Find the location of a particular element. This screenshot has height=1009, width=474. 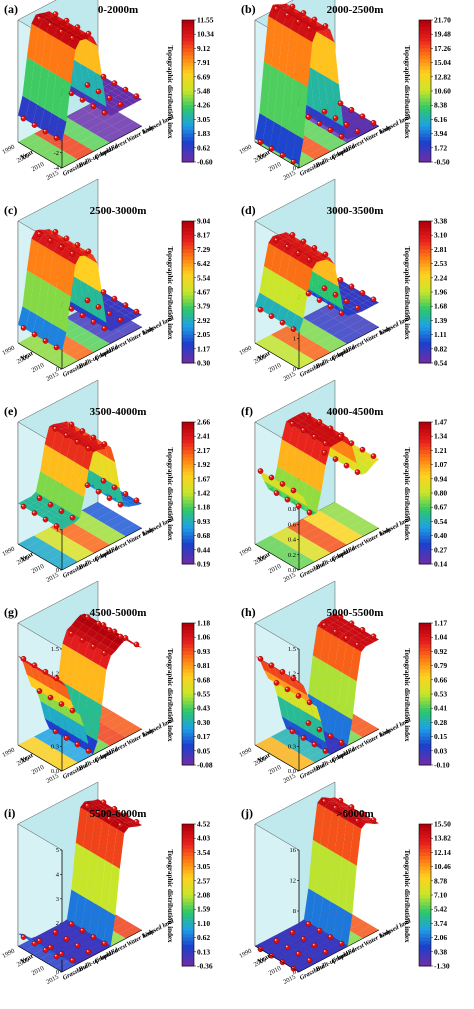

colorbar-label: 1.11 is located at coordinates (440, 334).